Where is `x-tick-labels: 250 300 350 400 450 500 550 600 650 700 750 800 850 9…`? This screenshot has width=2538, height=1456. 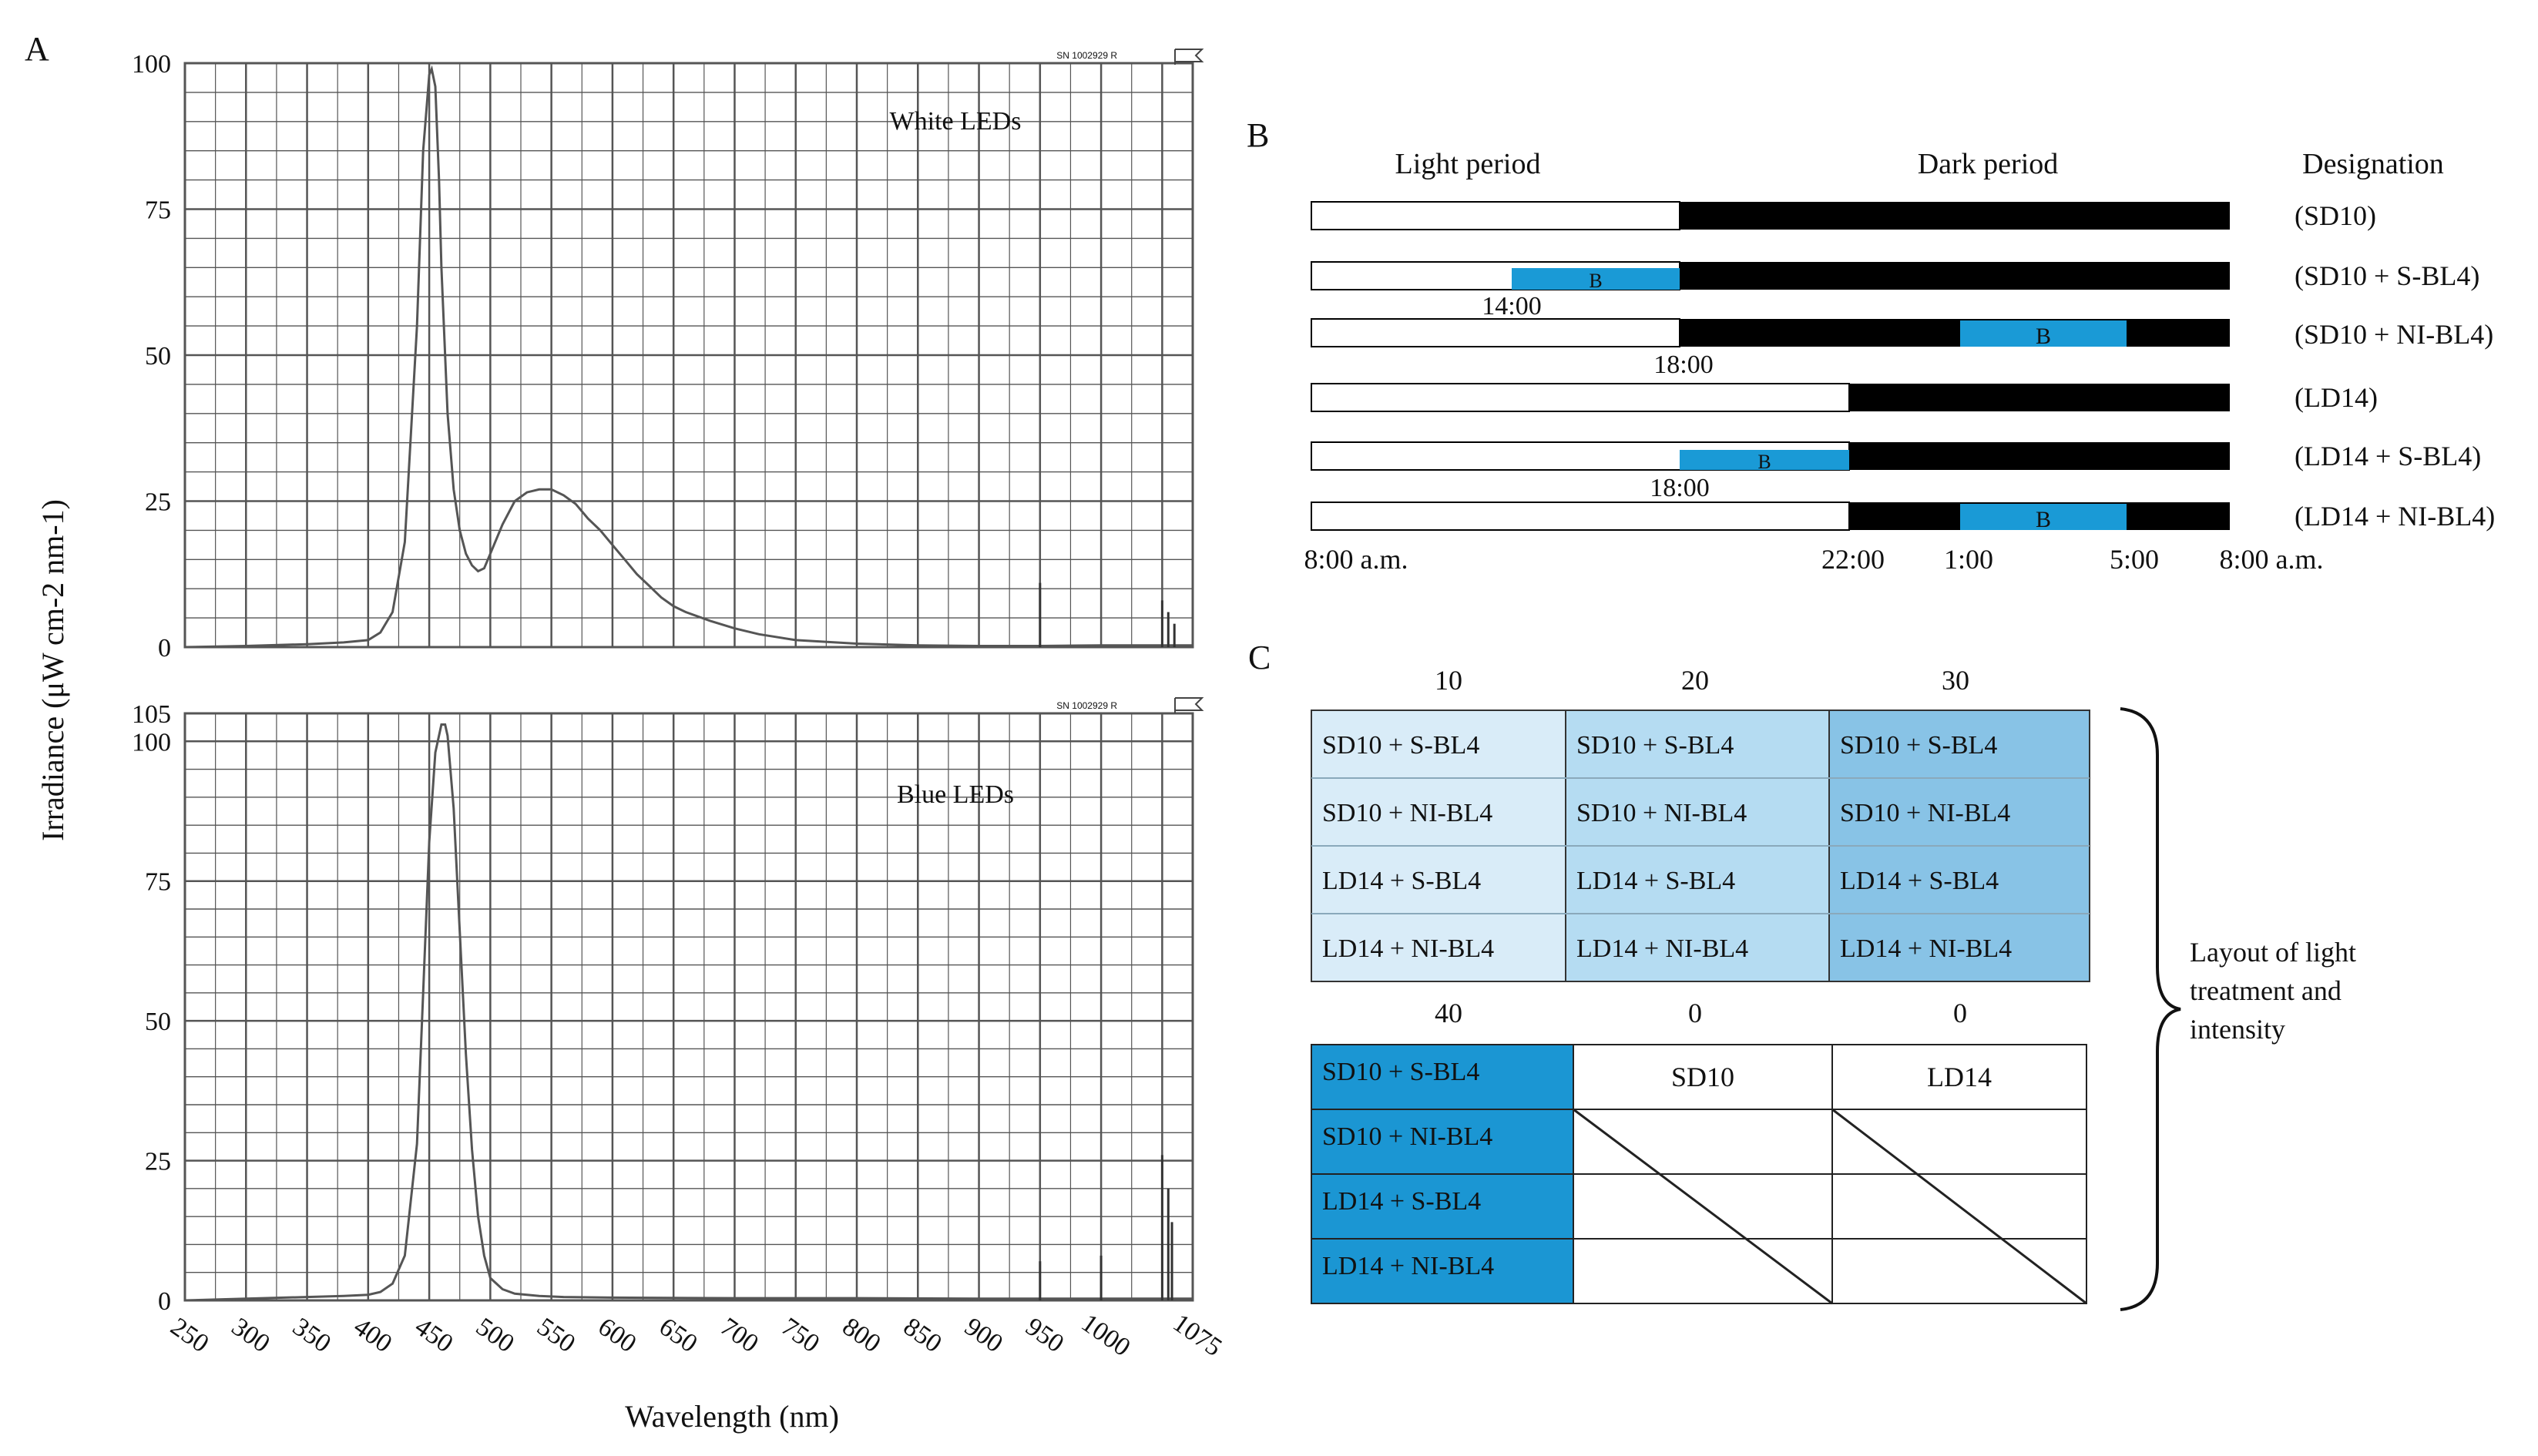 x-tick-labels: 250 300 350 400 450 500 550 600 650 700 750 800 850 9… is located at coordinates (696, 1336).